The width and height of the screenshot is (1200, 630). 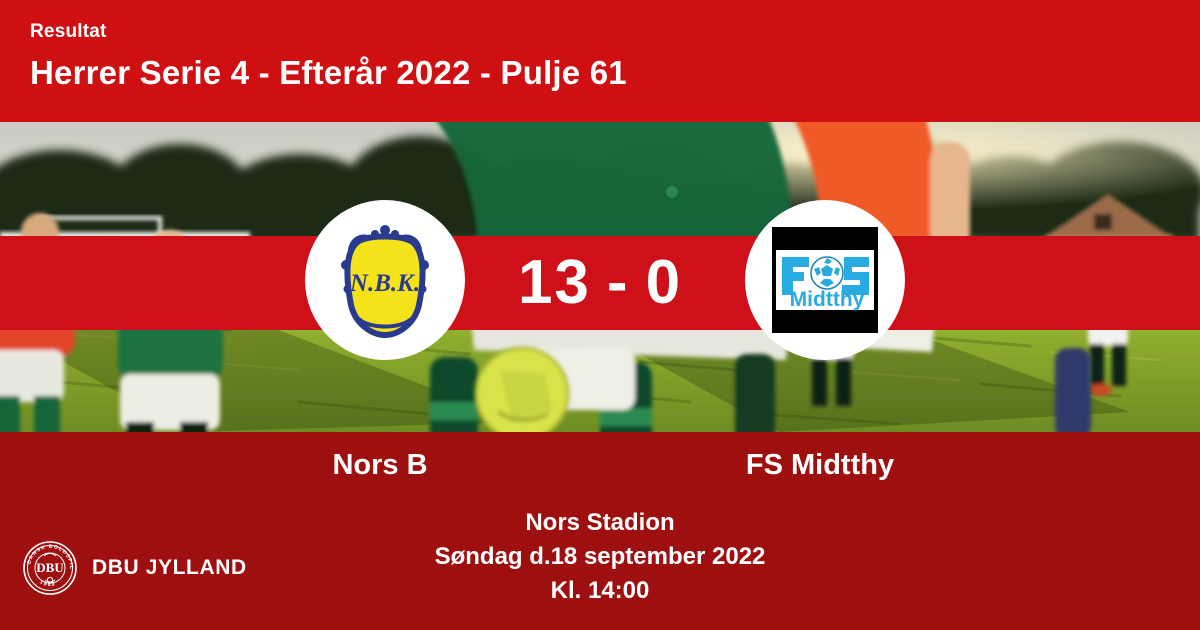 I want to click on home-score: 13, so click(x=554, y=282).